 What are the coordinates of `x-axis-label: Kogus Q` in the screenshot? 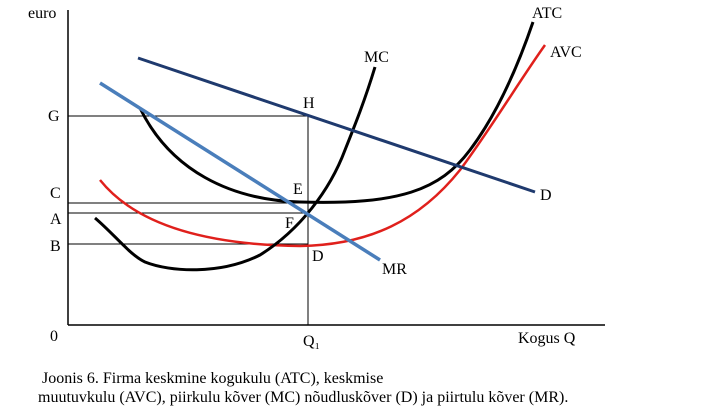 It's located at (547, 338).